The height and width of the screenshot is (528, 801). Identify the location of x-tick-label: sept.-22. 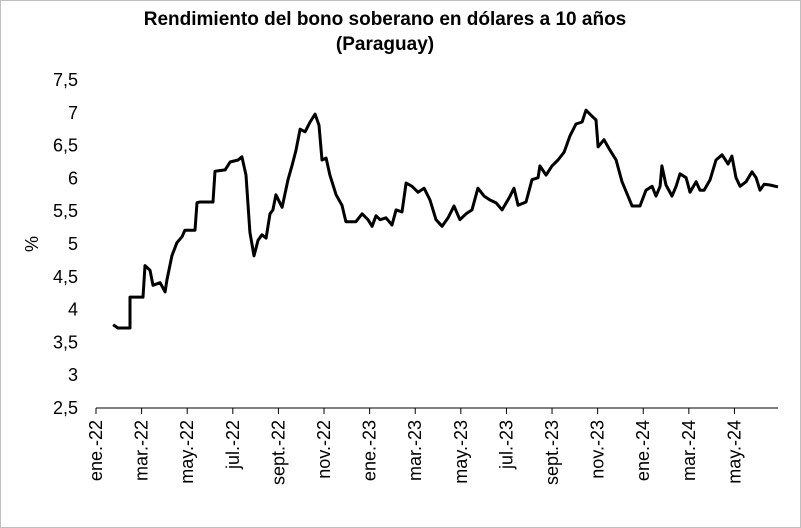
(278, 452).